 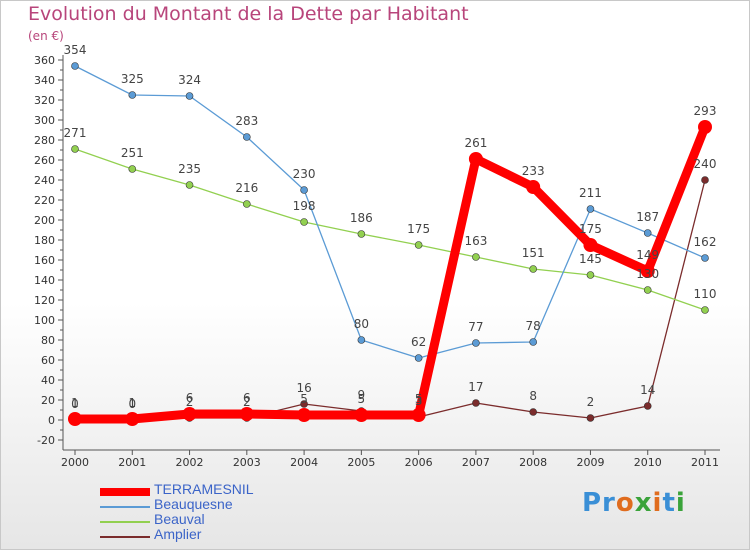 What do you see at coordinates (533, 253) in the screenshot?
I see `data-label: 151` at bounding box center [533, 253].